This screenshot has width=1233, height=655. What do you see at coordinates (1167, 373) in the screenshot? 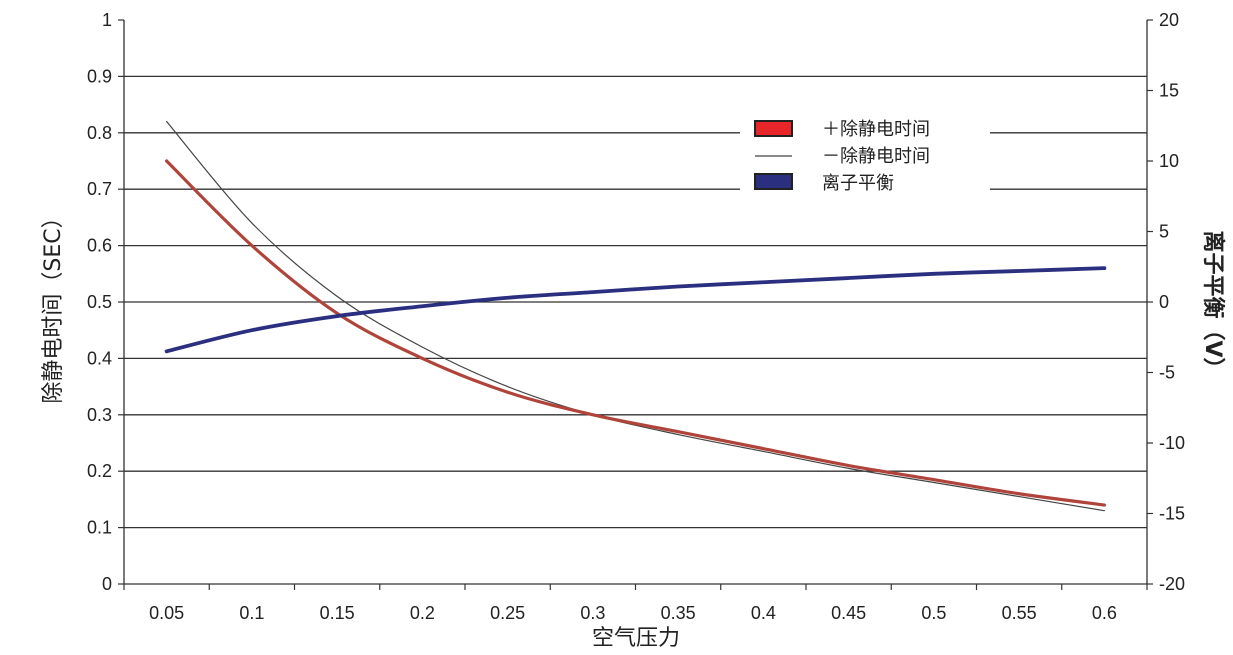
I see `y-right-tick-label: -5` at bounding box center [1167, 373].